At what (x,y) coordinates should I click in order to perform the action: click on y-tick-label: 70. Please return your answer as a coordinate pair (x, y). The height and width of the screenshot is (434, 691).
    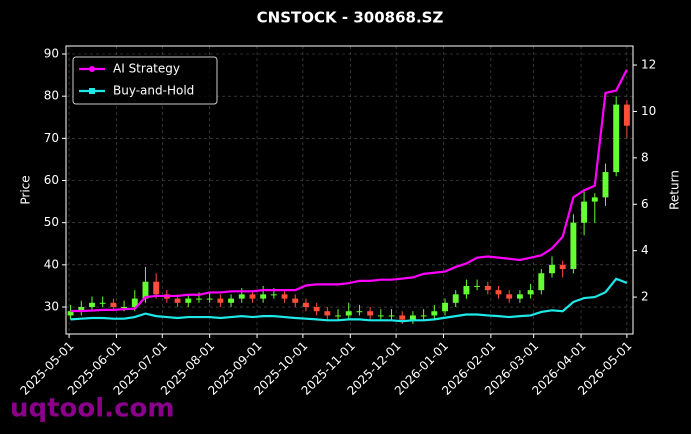
    Looking at the image, I should click on (51, 138).